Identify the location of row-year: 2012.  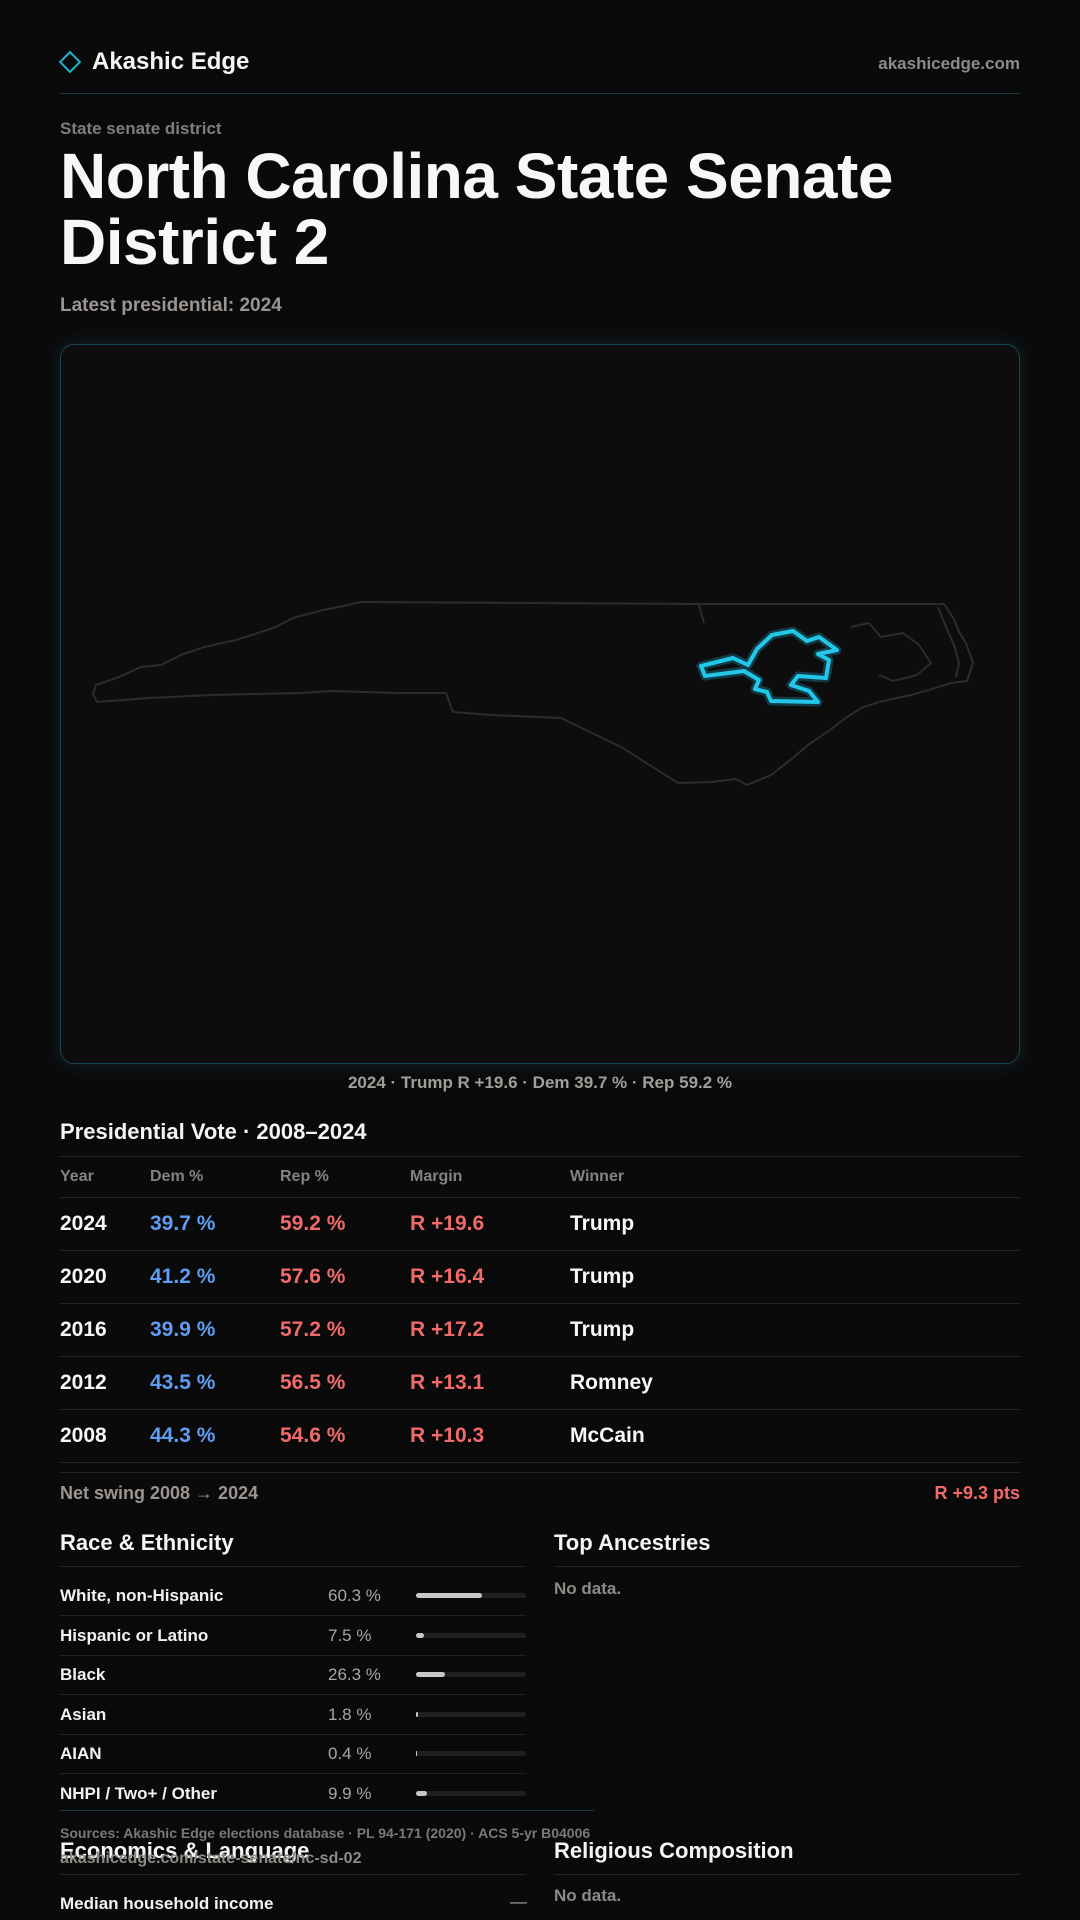
(83, 1382).